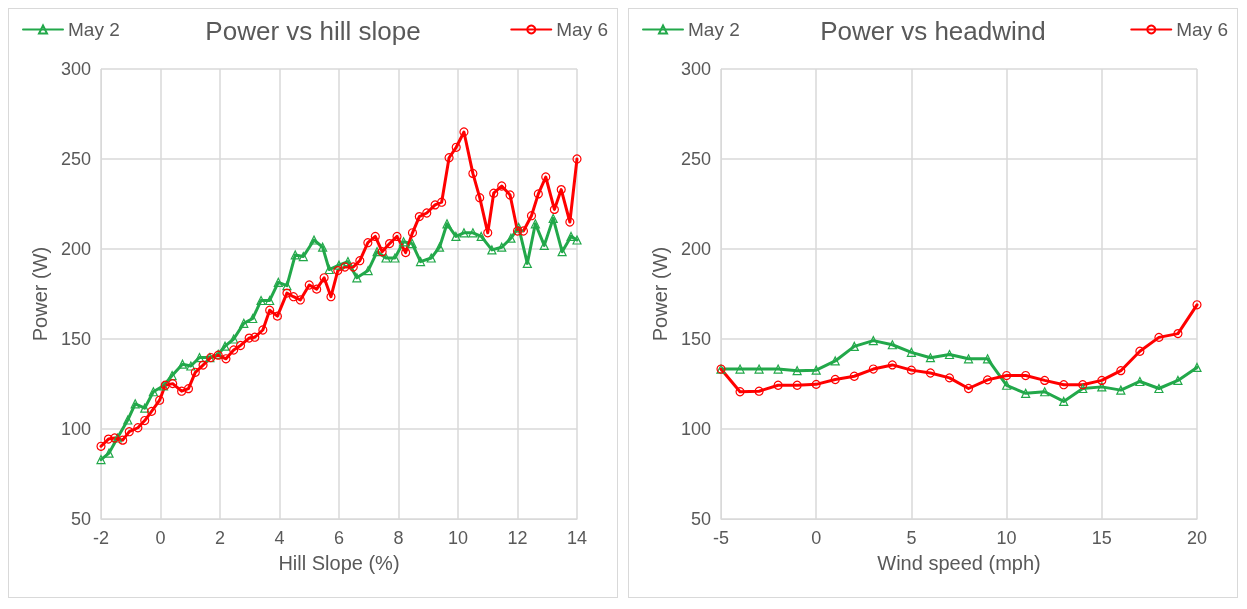  Describe the element at coordinates (933, 31) in the screenshot. I see `chart-title: Power vs headwind` at that location.